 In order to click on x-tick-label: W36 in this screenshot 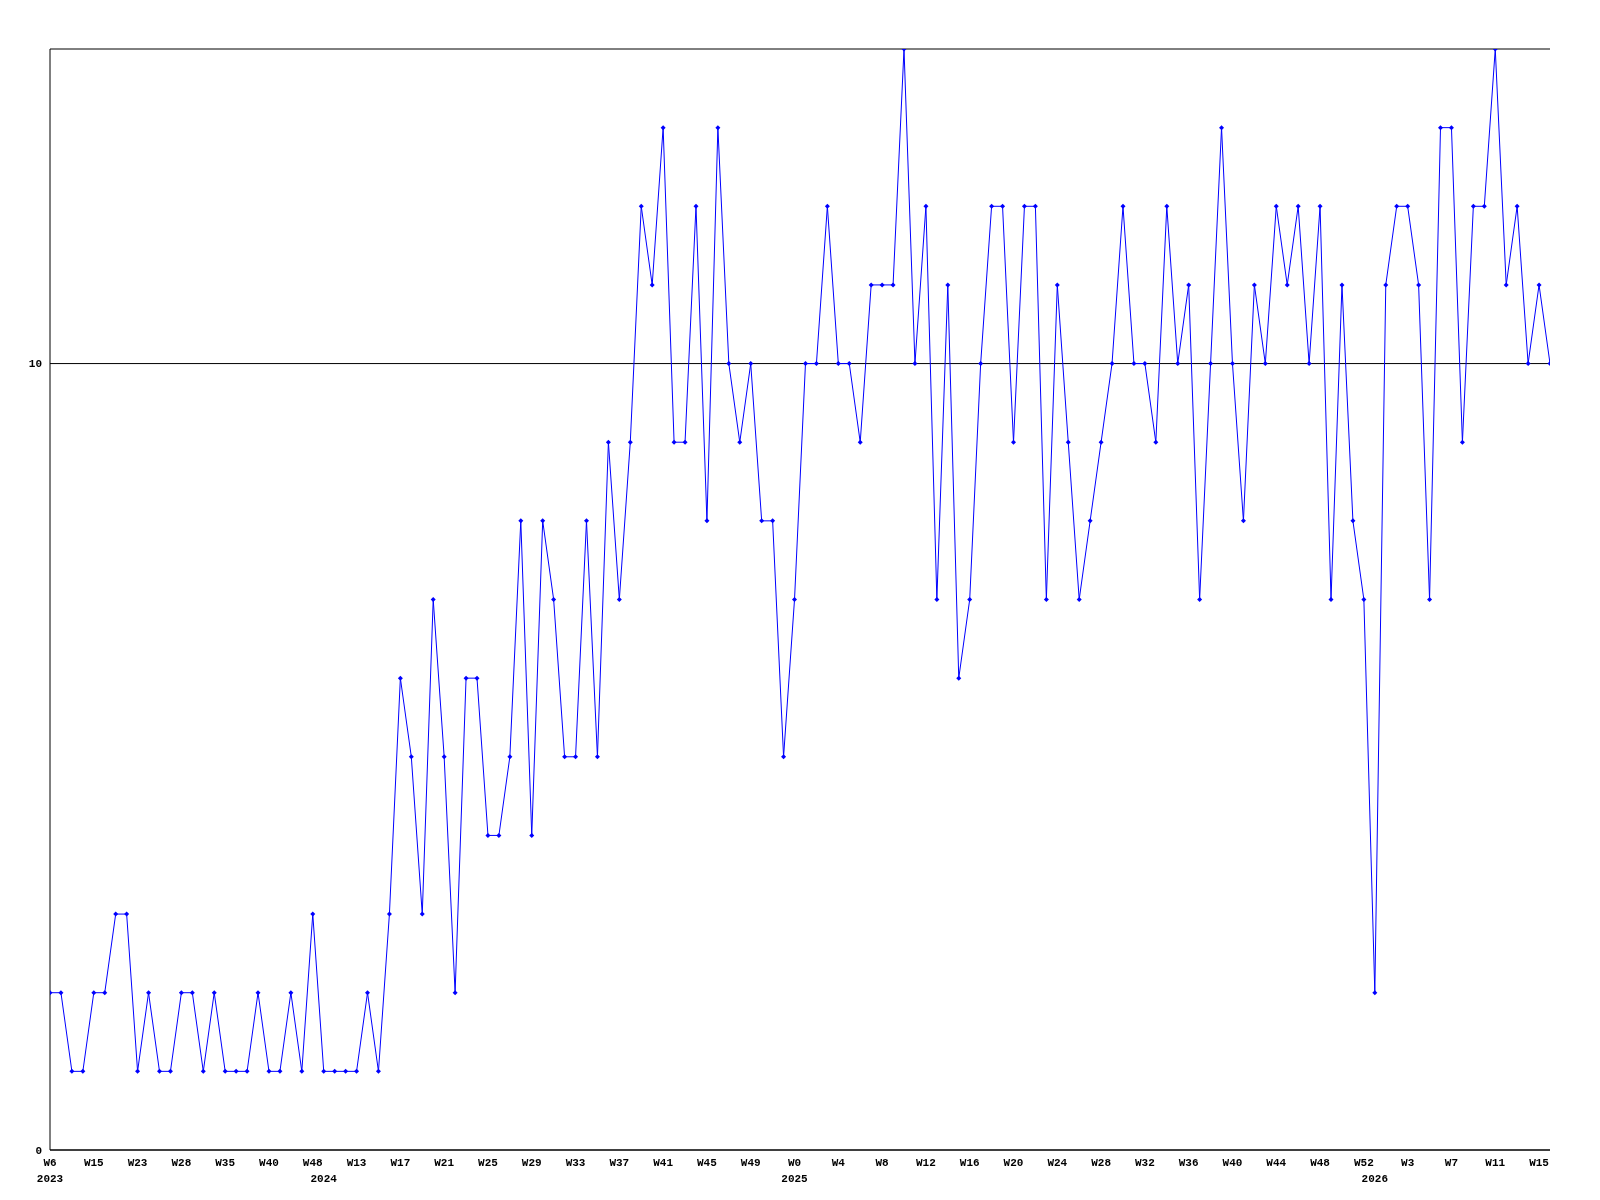, I will do `click(1188, 1163)`.